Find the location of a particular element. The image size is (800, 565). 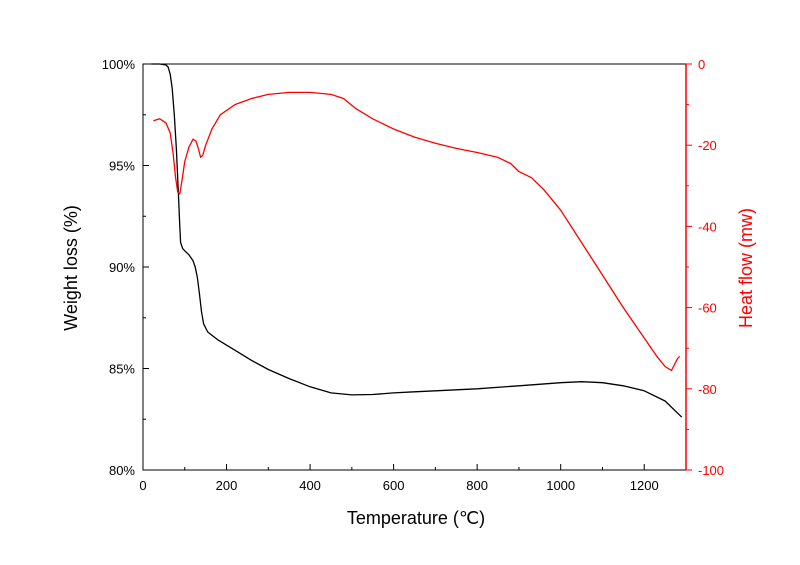

y-left-tick-label: 85% is located at coordinates (122, 369).